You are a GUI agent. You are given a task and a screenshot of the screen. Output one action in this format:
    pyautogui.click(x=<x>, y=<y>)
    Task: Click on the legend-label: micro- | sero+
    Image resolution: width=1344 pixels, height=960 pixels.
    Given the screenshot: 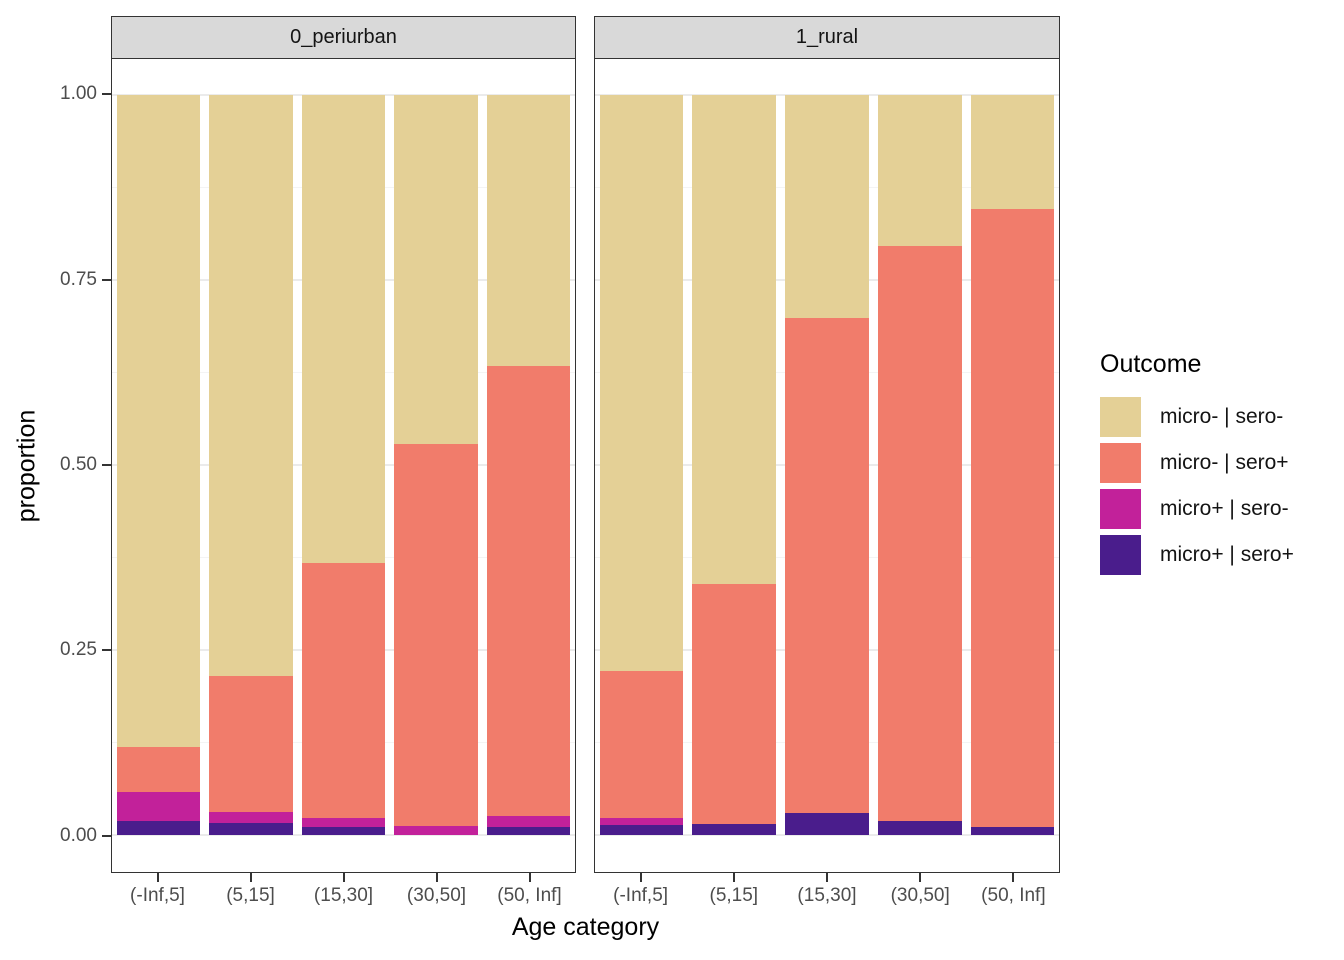 What is the action you would take?
    pyautogui.click(x=1224, y=462)
    